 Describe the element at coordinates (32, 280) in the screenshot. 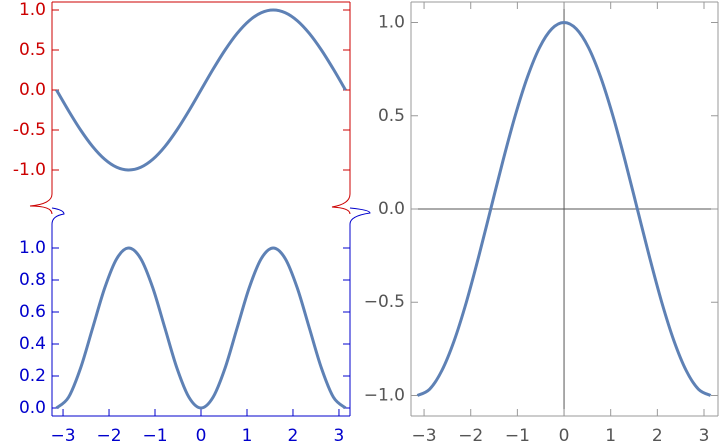

I see `y-tick-label: 0.8` at that location.